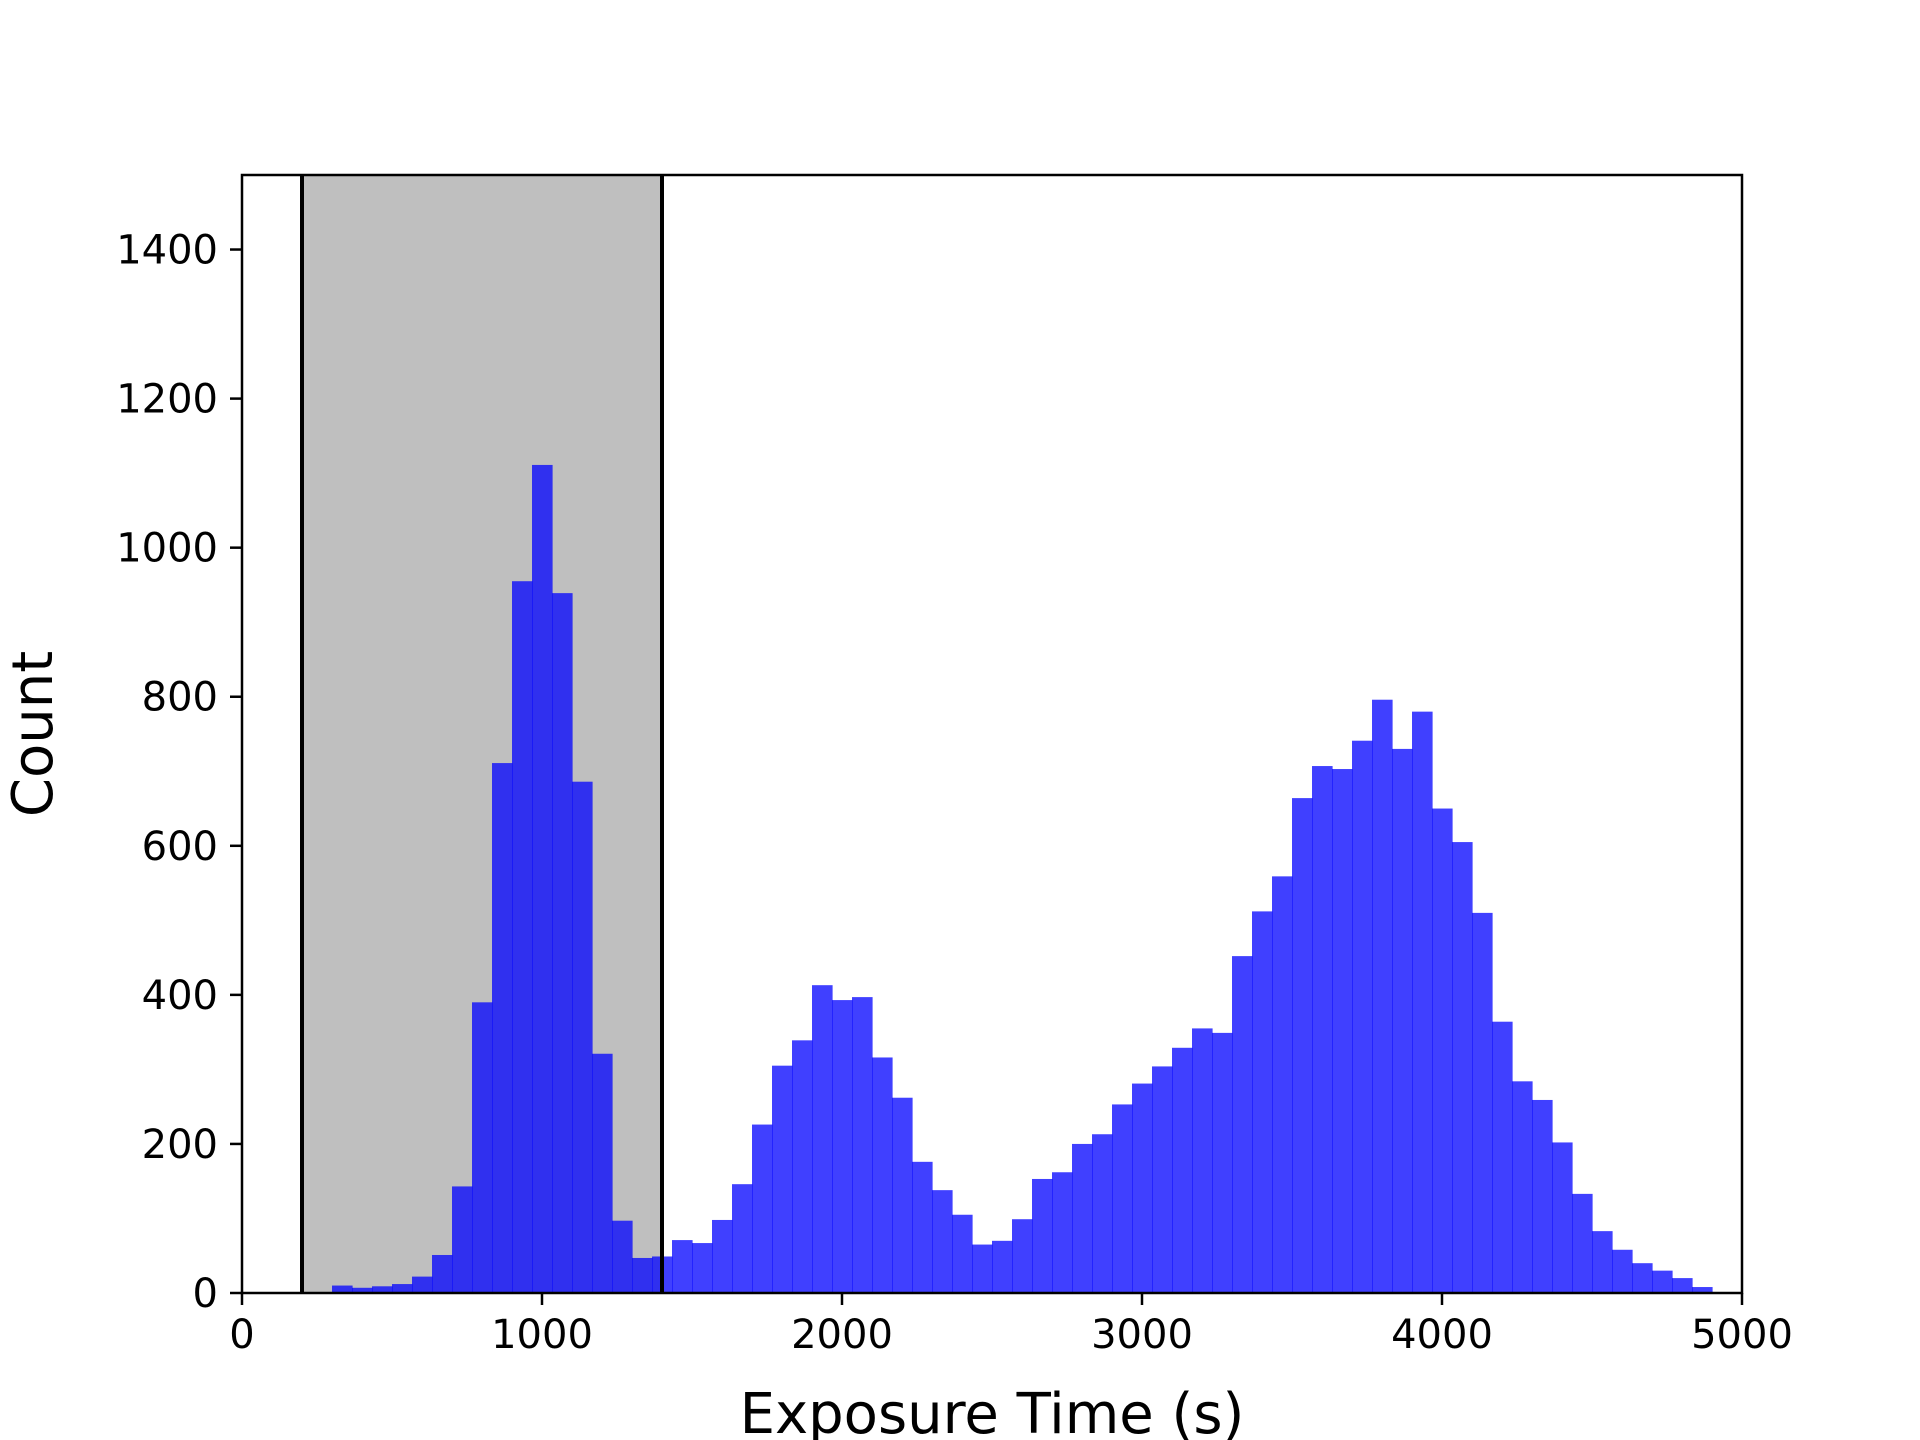 This screenshot has height=1440, width=1920. Describe the element at coordinates (180, 1145) in the screenshot. I see `y-tick-label: 200` at that location.